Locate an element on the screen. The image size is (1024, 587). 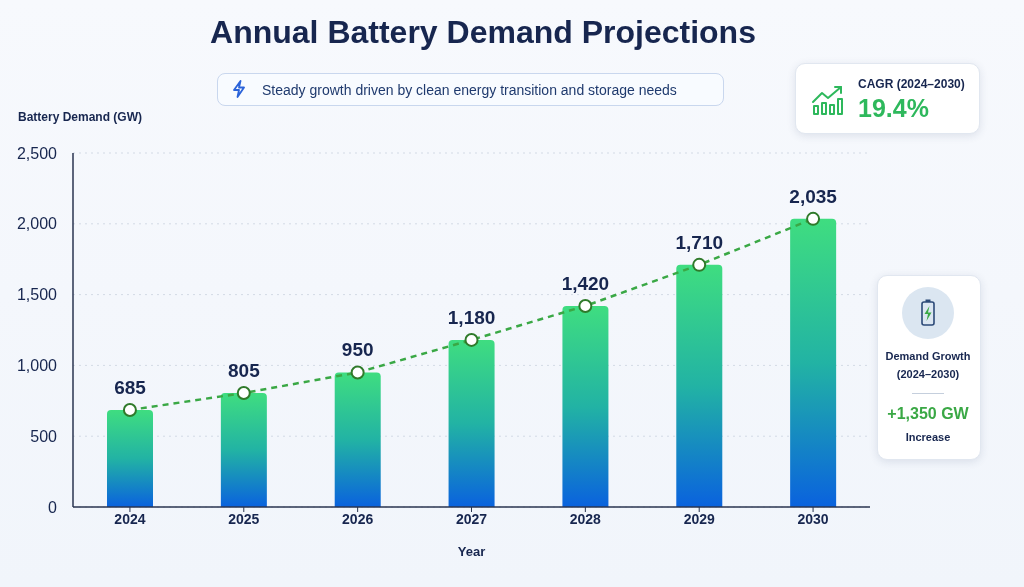
y-tick-label: 500 is located at coordinates (44, 436).